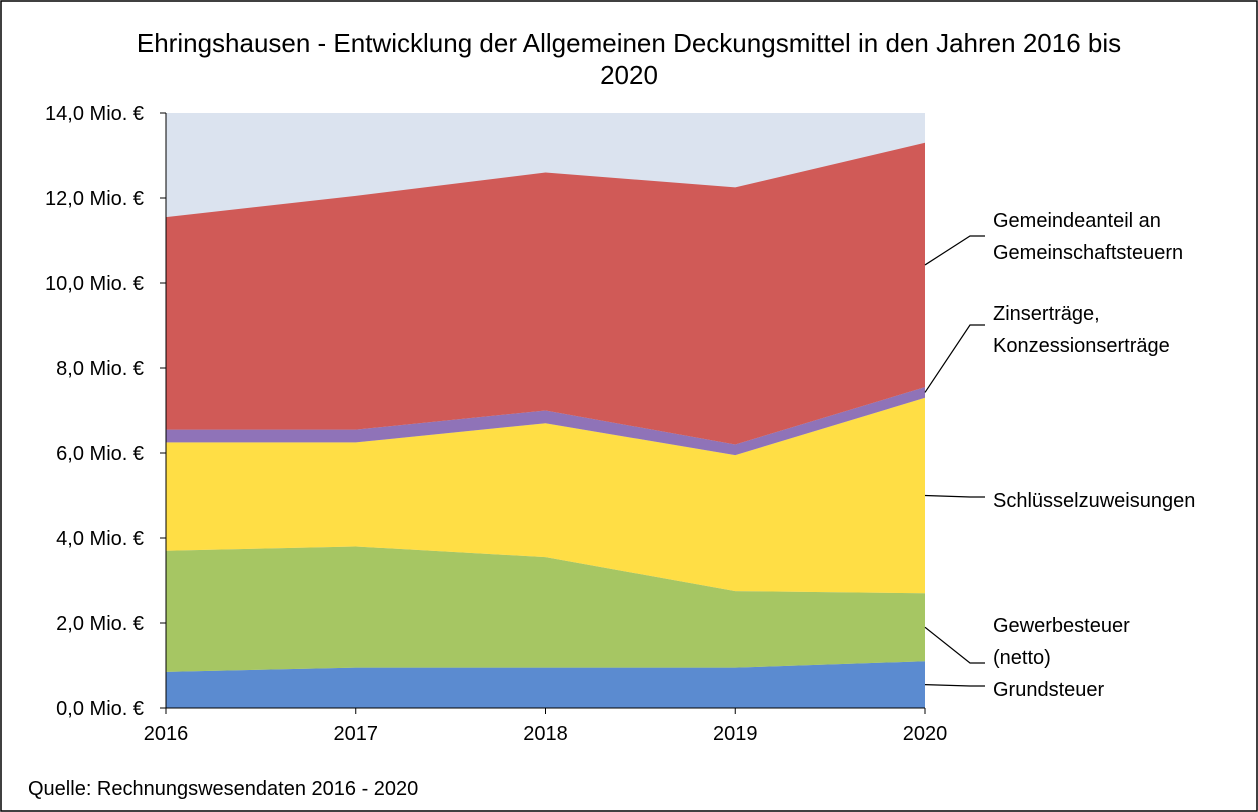 This screenshot has height=812, width=1258. I want to click on x-tick-label: 2017, so click(356, 734).